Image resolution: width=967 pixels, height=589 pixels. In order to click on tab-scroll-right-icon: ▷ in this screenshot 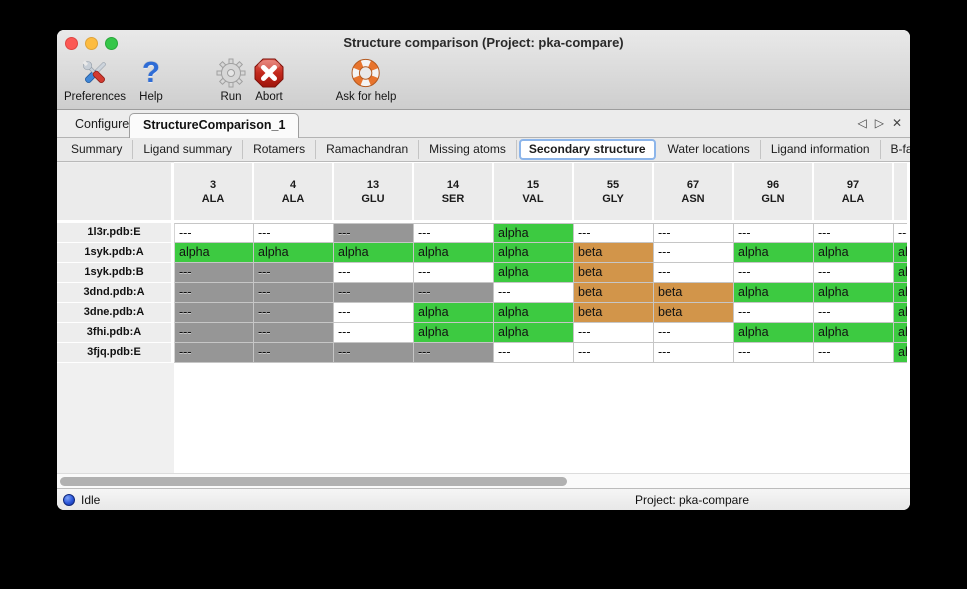, I will do `click(879, 123)`.